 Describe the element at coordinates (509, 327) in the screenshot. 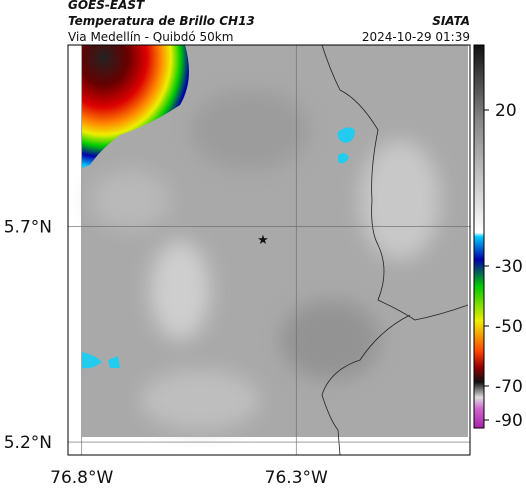

I see `colorbar-tick-label: -50` at that location.